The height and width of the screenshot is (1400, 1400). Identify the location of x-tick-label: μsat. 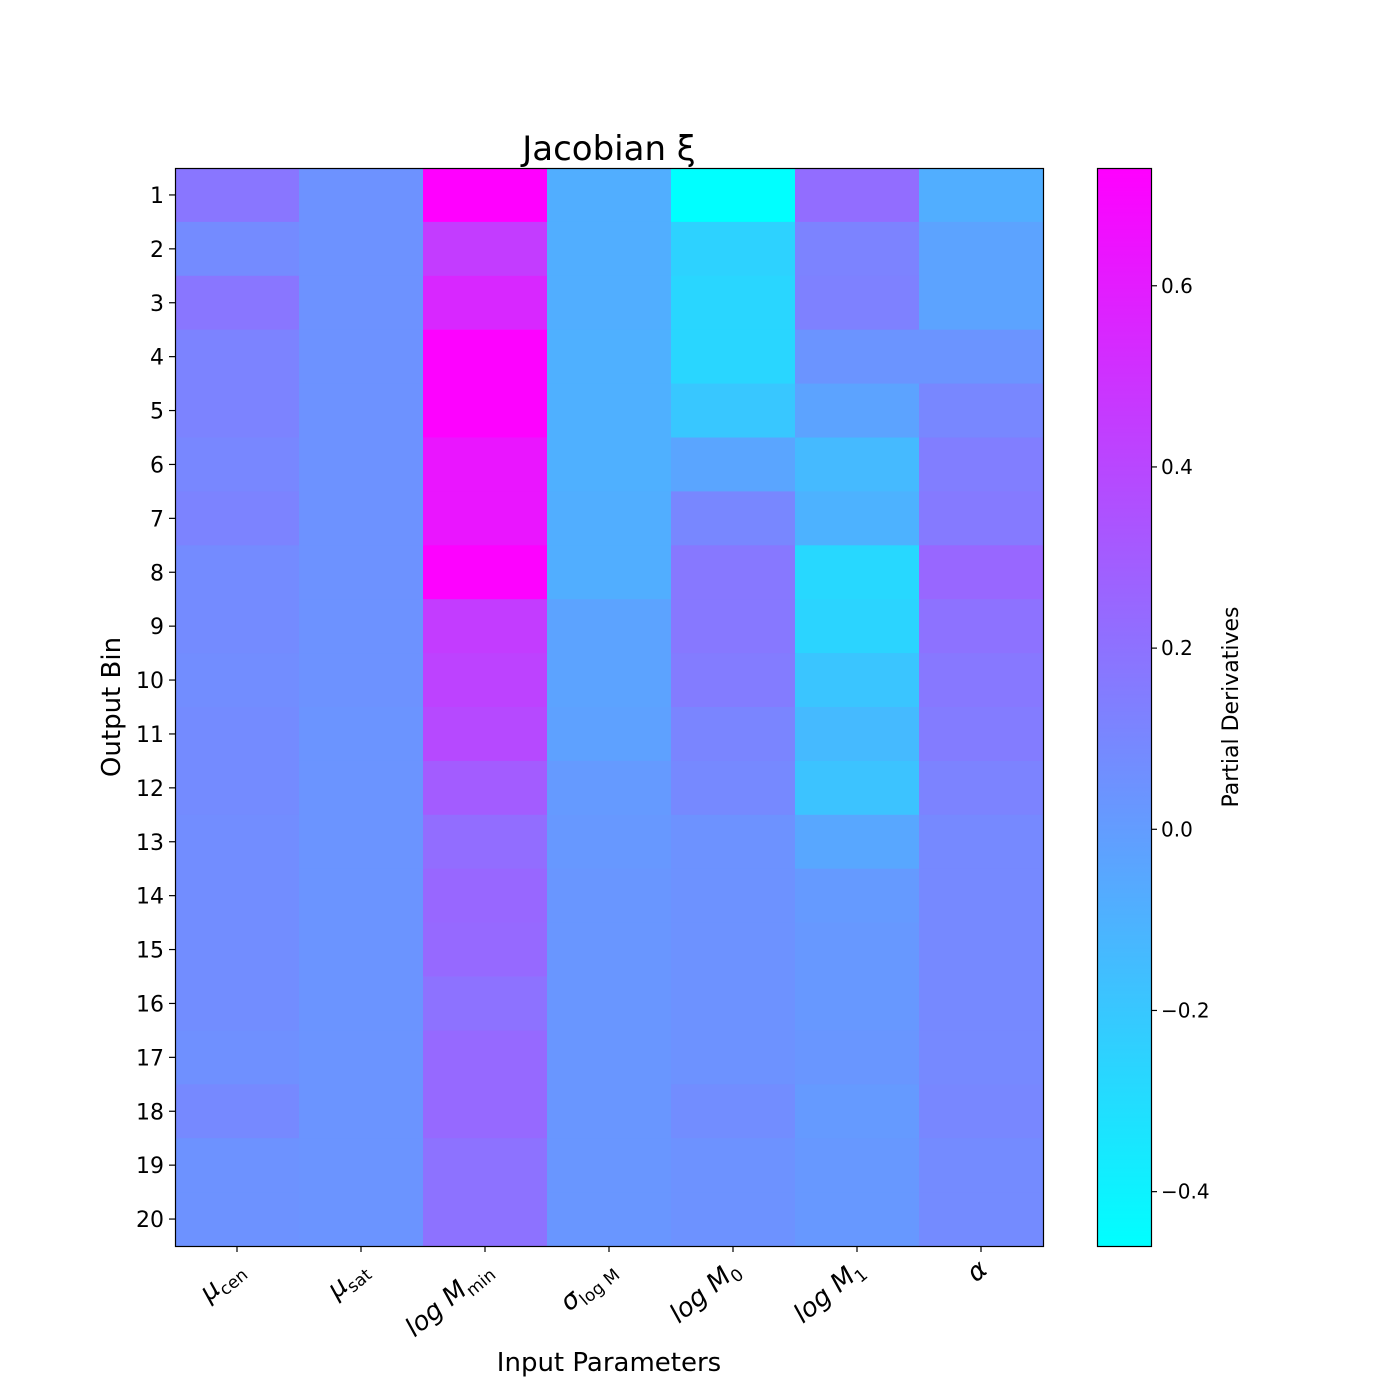
(348, 1281).